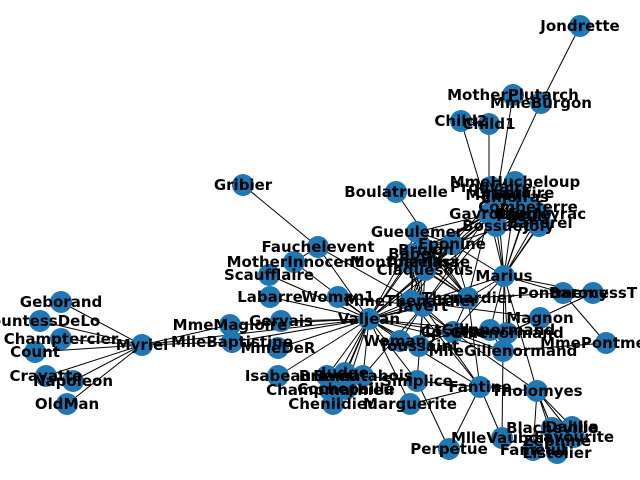 This screenshot has height=480, width=640. I want to click on node-label-child1: Child1, so click(488, 124).